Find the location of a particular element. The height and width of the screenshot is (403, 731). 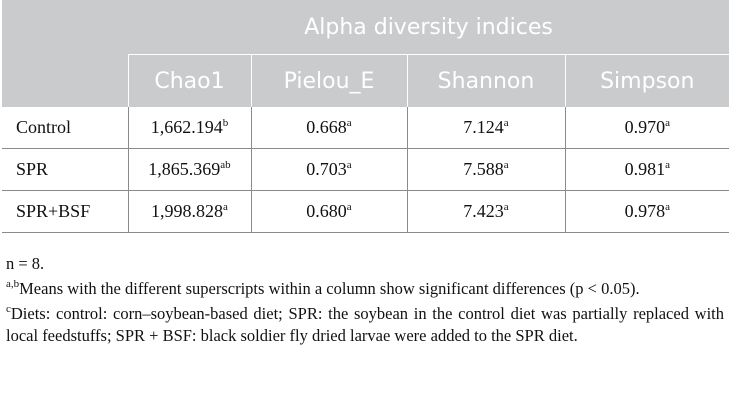

table-row: SPR+BSF 1,998.828a 0.680a 7.423a 0.978a is located at coordinates (366, 211).